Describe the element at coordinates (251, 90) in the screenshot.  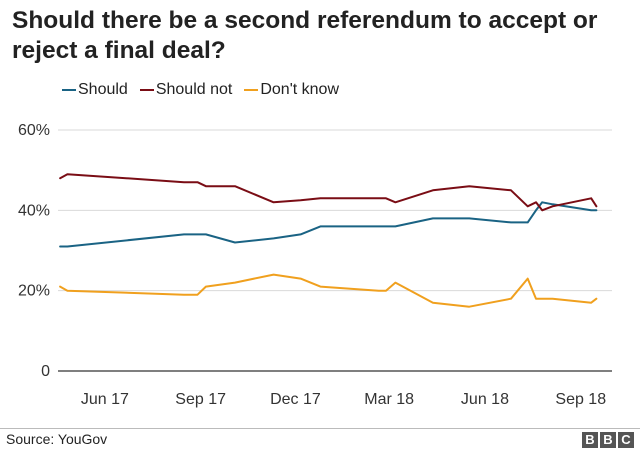
I see `legend-swatch-dont-know` at that location.